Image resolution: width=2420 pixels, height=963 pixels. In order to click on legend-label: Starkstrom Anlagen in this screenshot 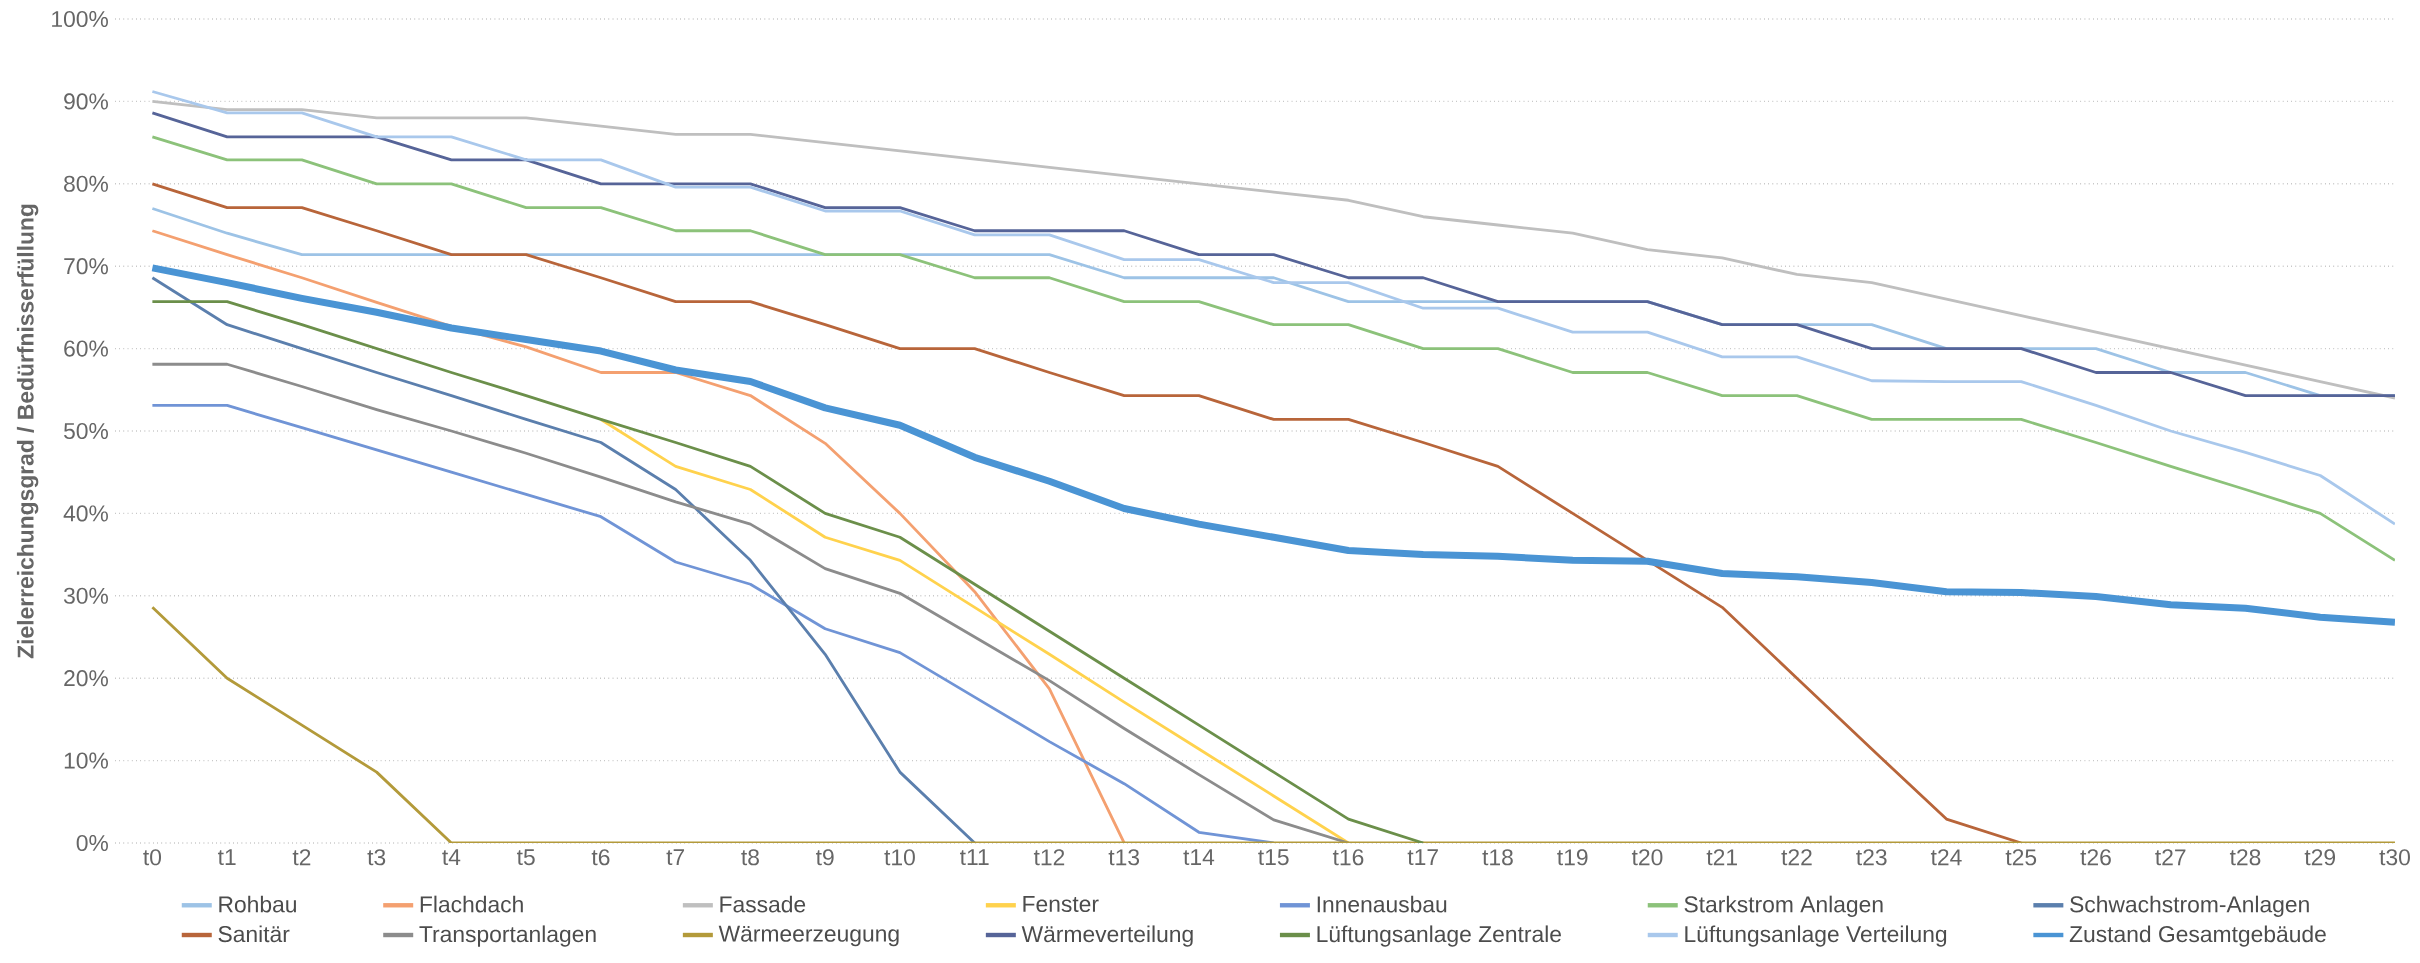, I will do `click(1783, 906)`.